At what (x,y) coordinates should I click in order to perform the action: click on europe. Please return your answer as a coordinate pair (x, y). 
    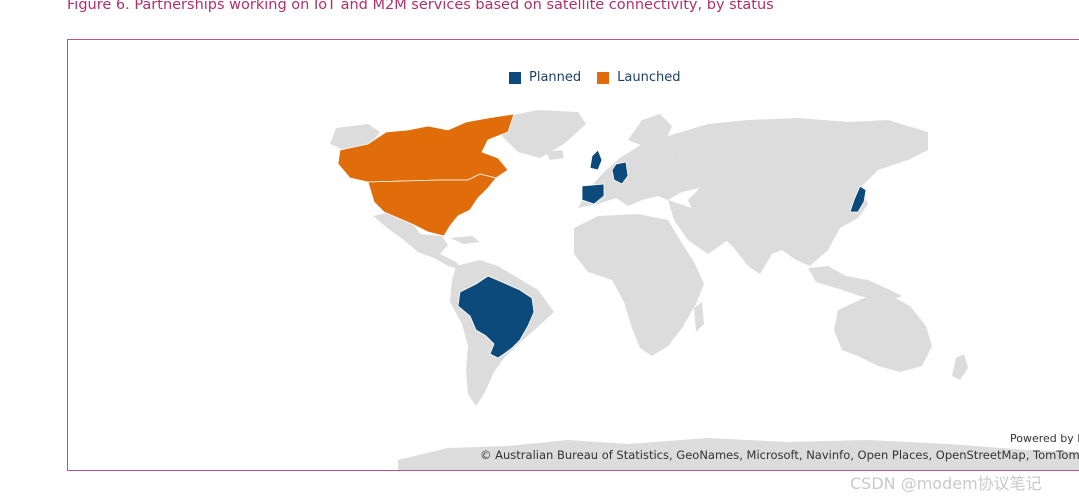
    Looking at the image, I should click on (643, 172).